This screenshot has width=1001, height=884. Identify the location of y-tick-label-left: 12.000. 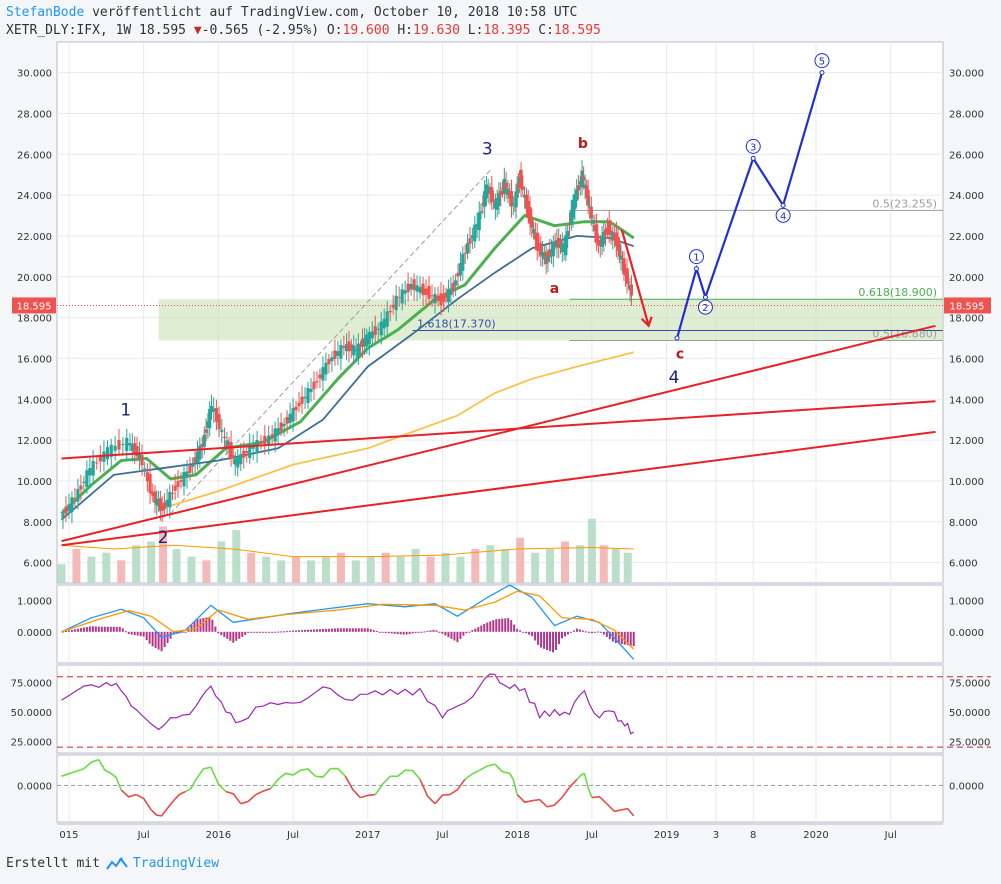
(34, 441).